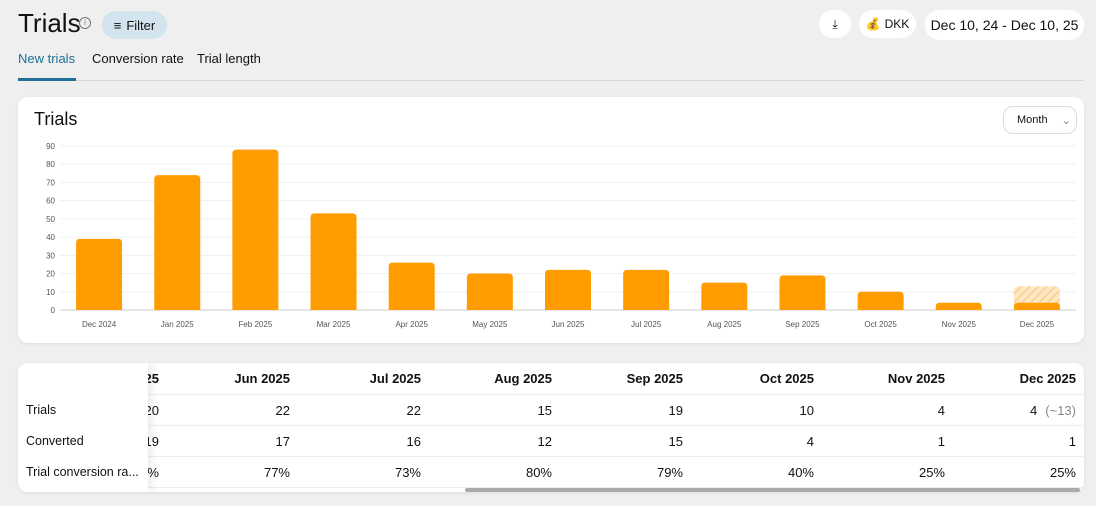  I want to click on y-tick-label: 40, so click(50, 237).